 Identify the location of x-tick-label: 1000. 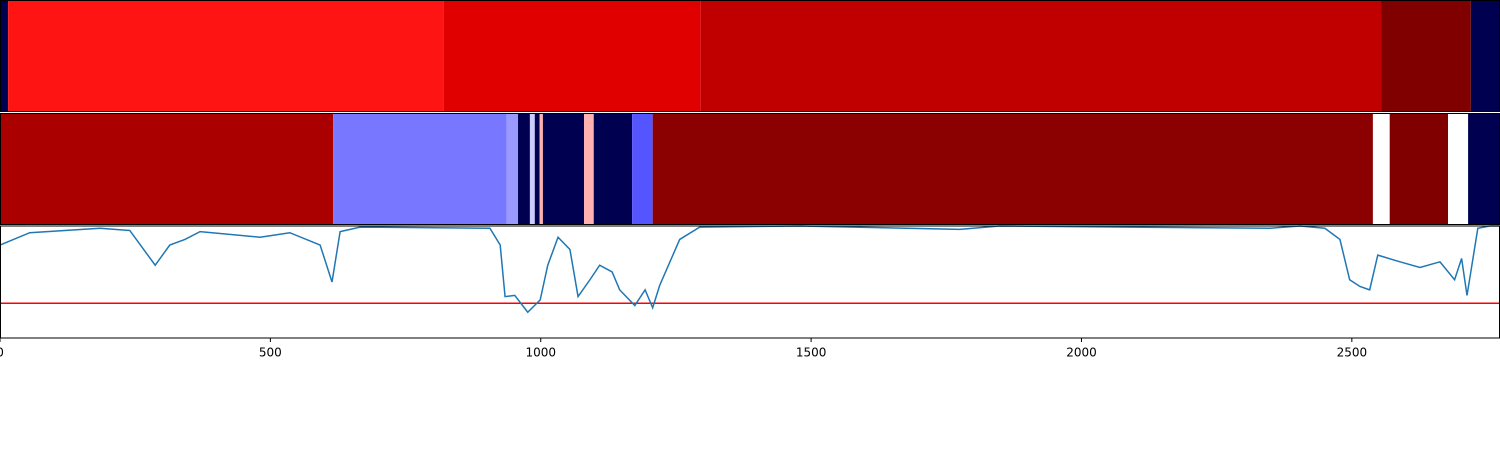
(540, 353).